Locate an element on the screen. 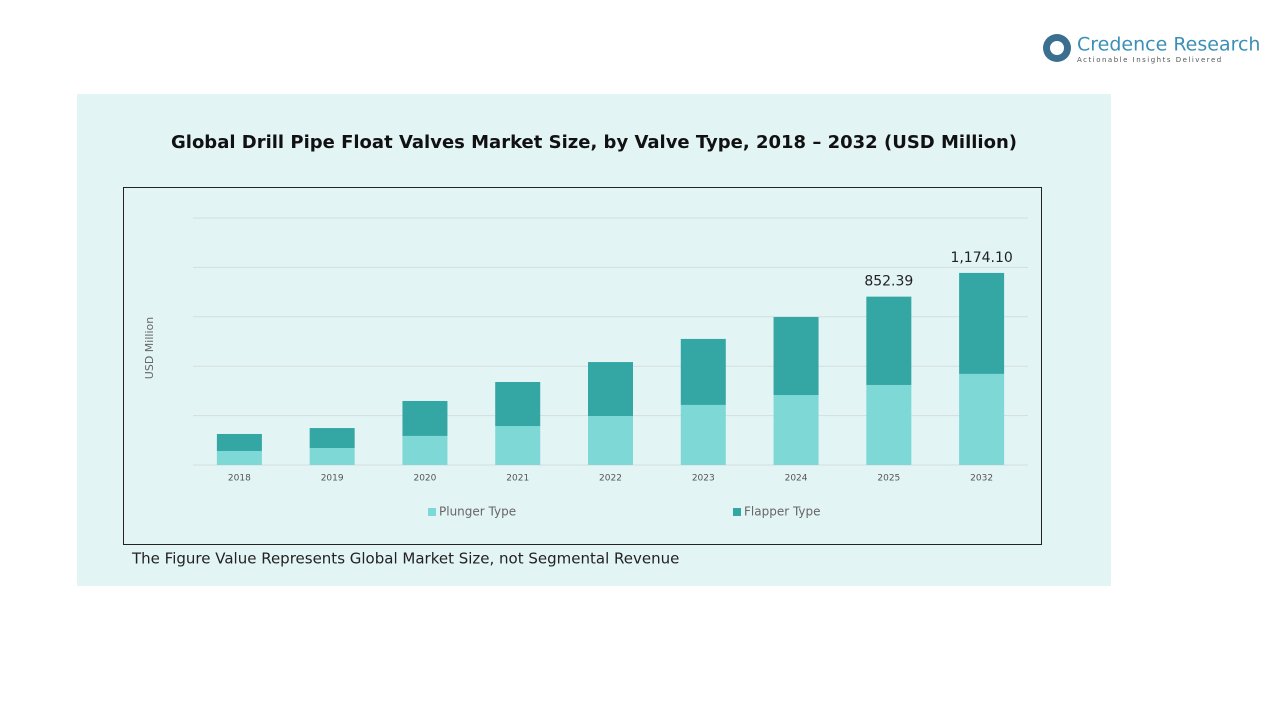 The height and width of the screenshot is (724, 1280). y-axis-label: USD Million is located at coordinates (149, 348).